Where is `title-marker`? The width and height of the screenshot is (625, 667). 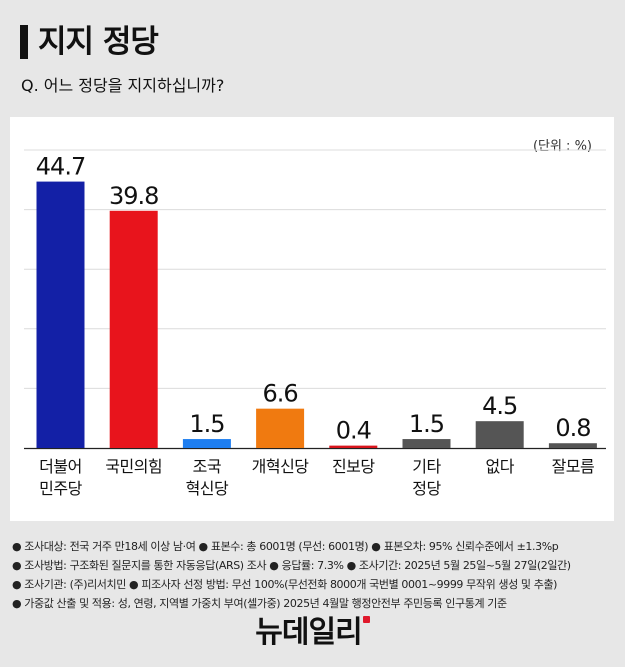
title-marker is located at coordinates (24, 42).